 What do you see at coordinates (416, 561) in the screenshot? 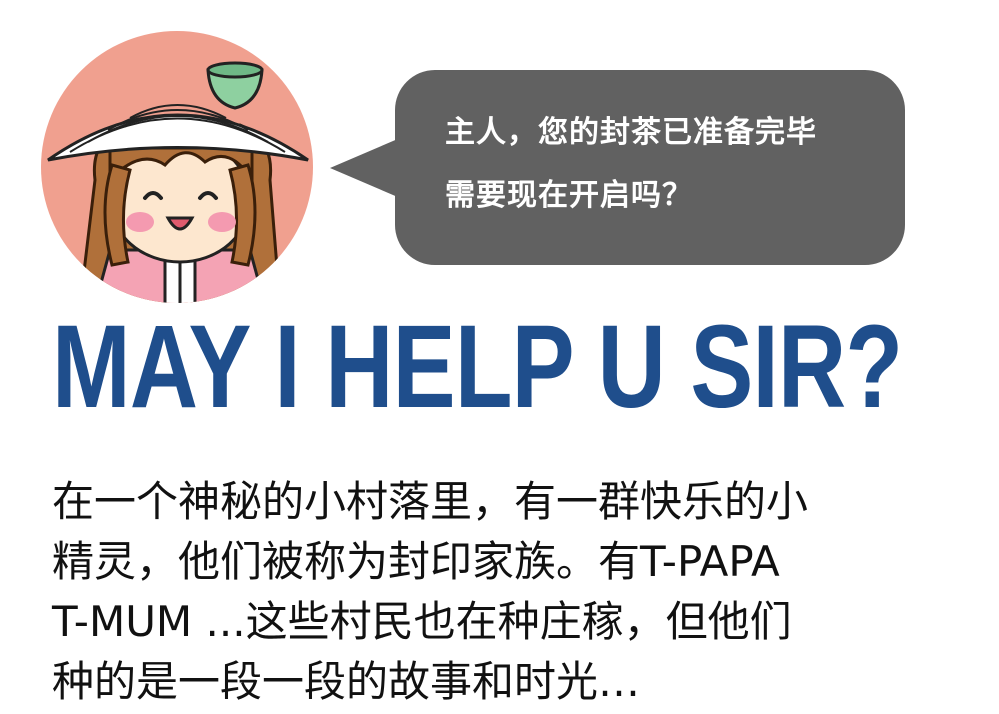
I see `story-line: 精灵，他们被称为封印家族。有T-PAPA` at bounding box center [416, 561].